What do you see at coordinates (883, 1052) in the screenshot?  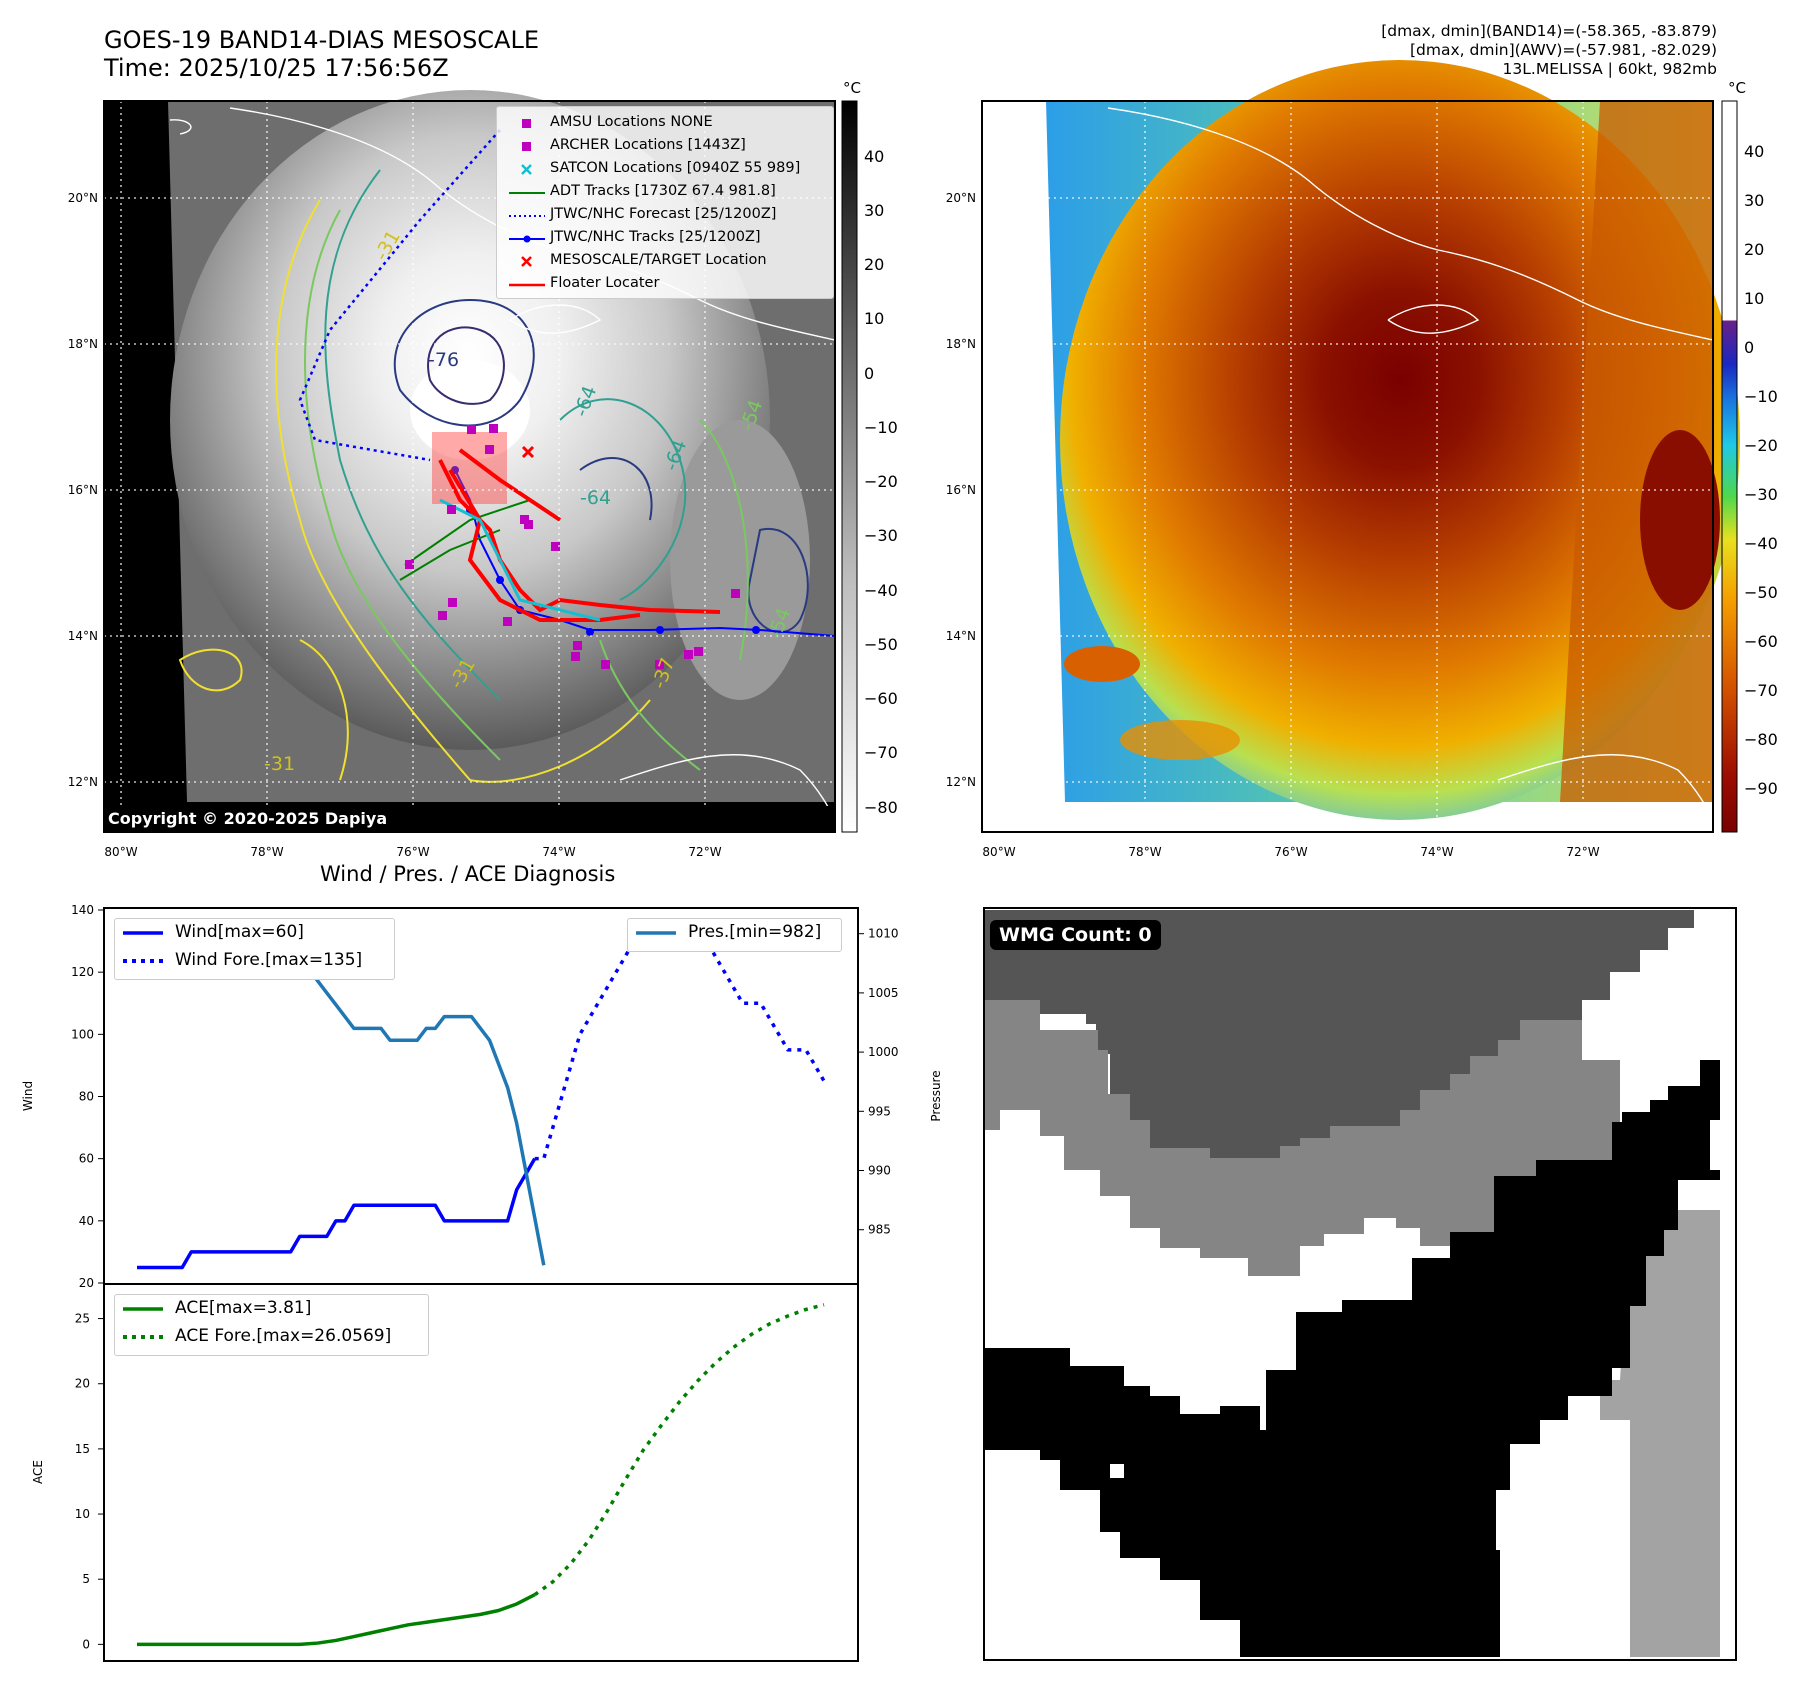 I see `pressure-tick-label: 1000` at bounding box center [883, 1052].